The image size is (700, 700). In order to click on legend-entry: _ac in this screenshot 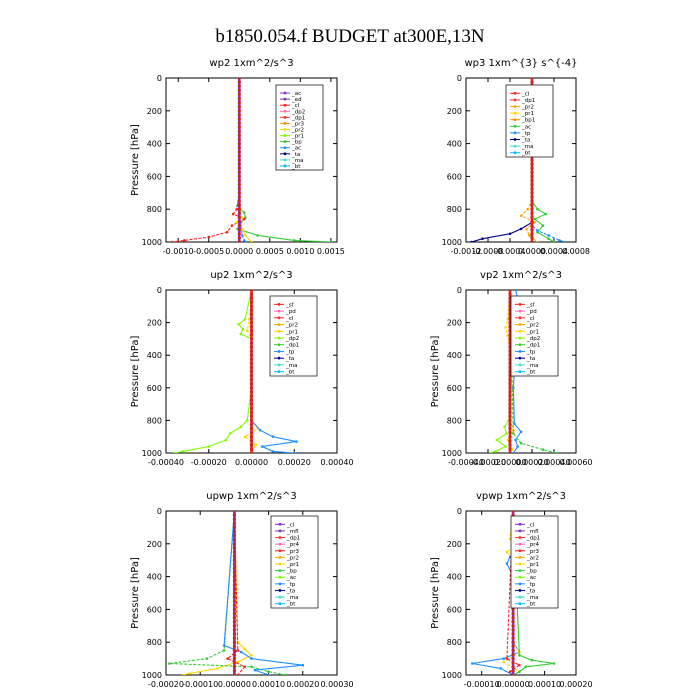, I will do `click(526, 127)`.